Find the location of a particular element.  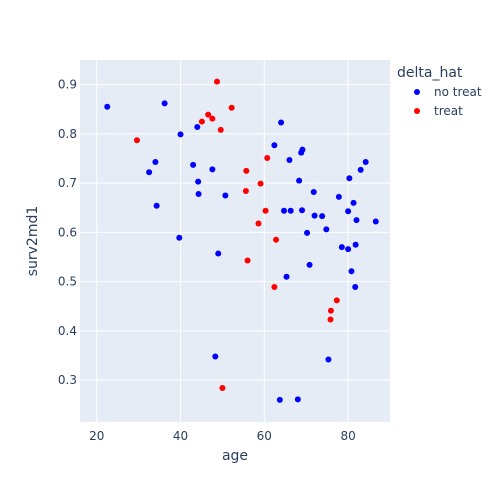

y-axis-ticks: 0.3 0.4 0.5 0.6 0.7 0.8 0.9 is located at coordinates (67, 233).